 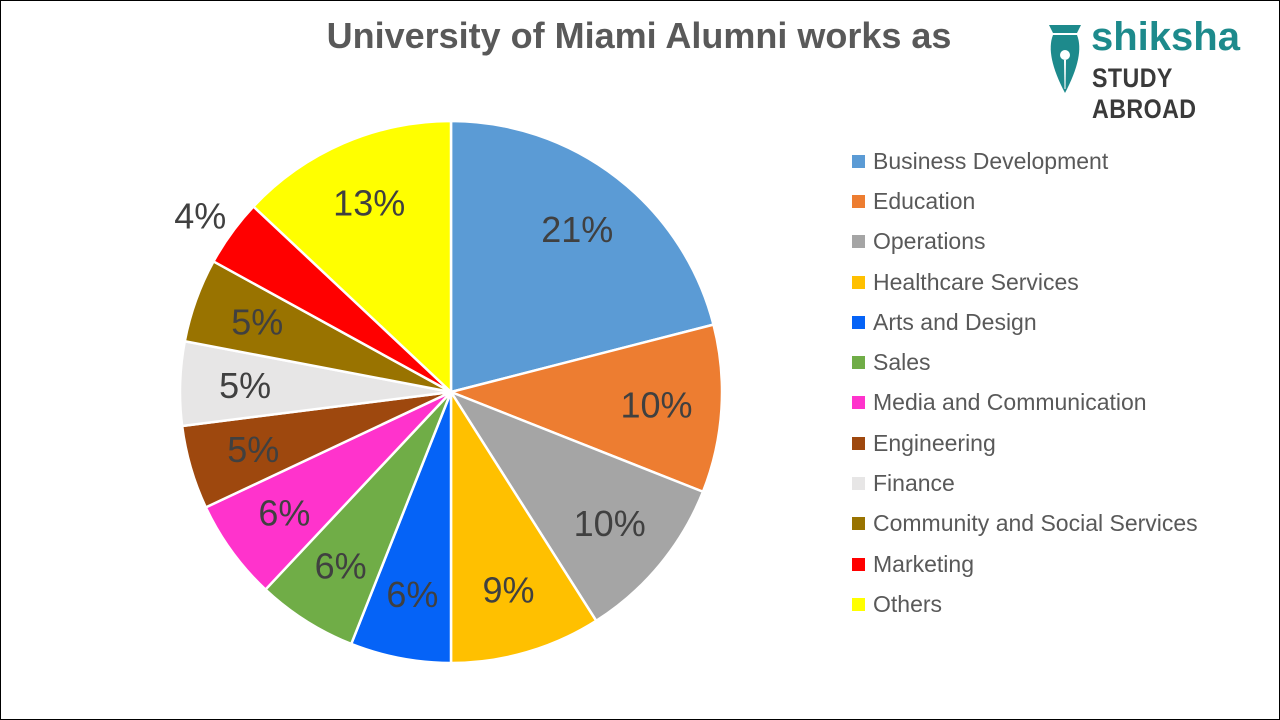 What do you see at coordinates (639, 35) in the screenshot?
I see `chart-title: University of Miami Alumni works as` at bounding box center [639, 35].